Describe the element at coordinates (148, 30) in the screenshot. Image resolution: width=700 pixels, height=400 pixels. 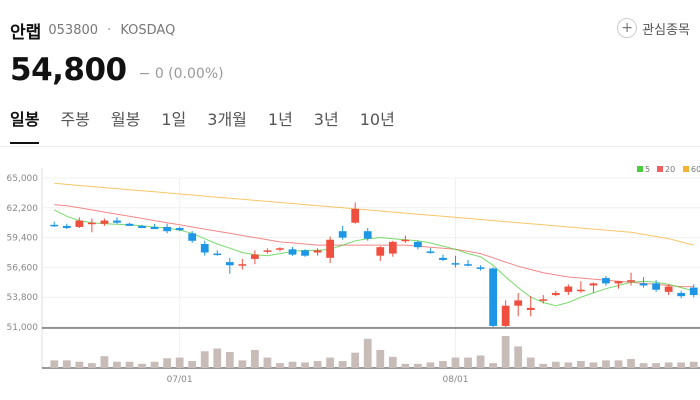
I see `market-name: KOSDAQ` at that location.